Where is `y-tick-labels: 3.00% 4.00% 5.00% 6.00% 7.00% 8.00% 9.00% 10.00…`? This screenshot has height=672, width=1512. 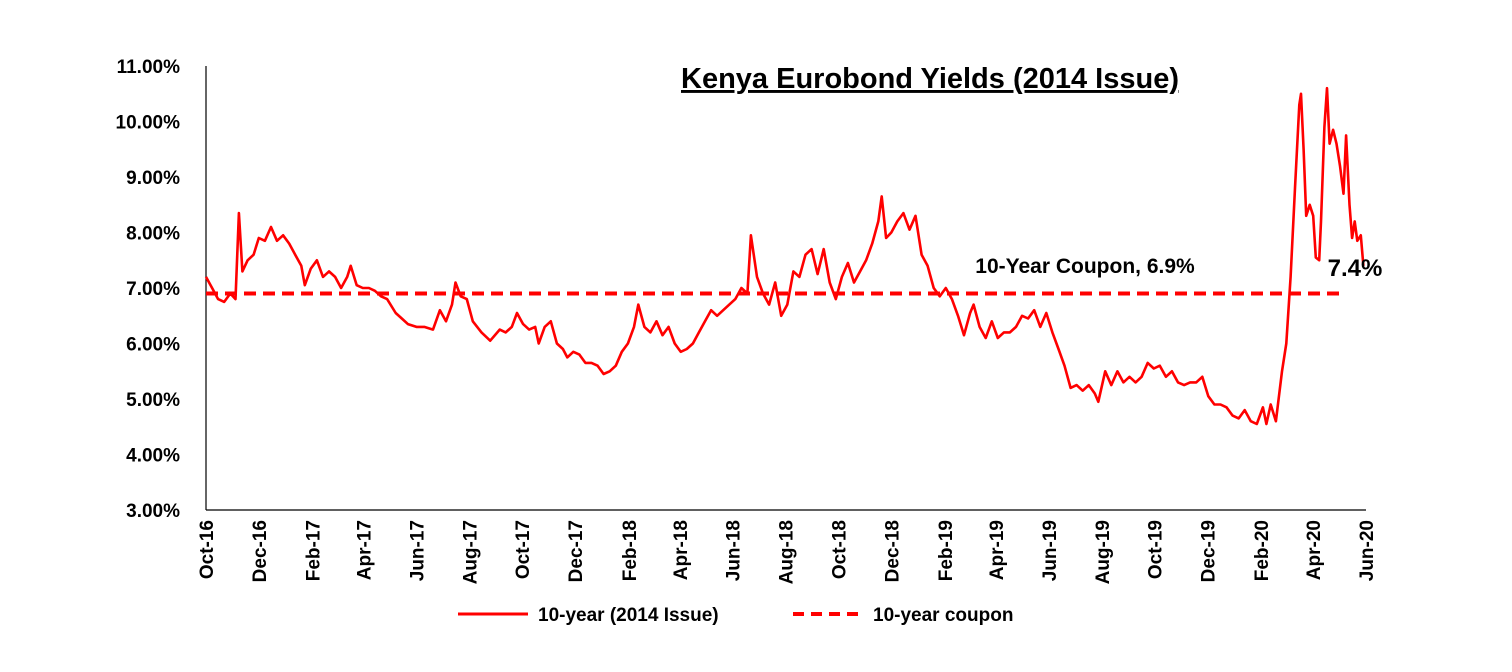 y-tick-labels: 3.00% 4.00% 5.00% 6.00% 7.00% 8.00% 9.00% 10.00… is located at coordinates (148, 289).